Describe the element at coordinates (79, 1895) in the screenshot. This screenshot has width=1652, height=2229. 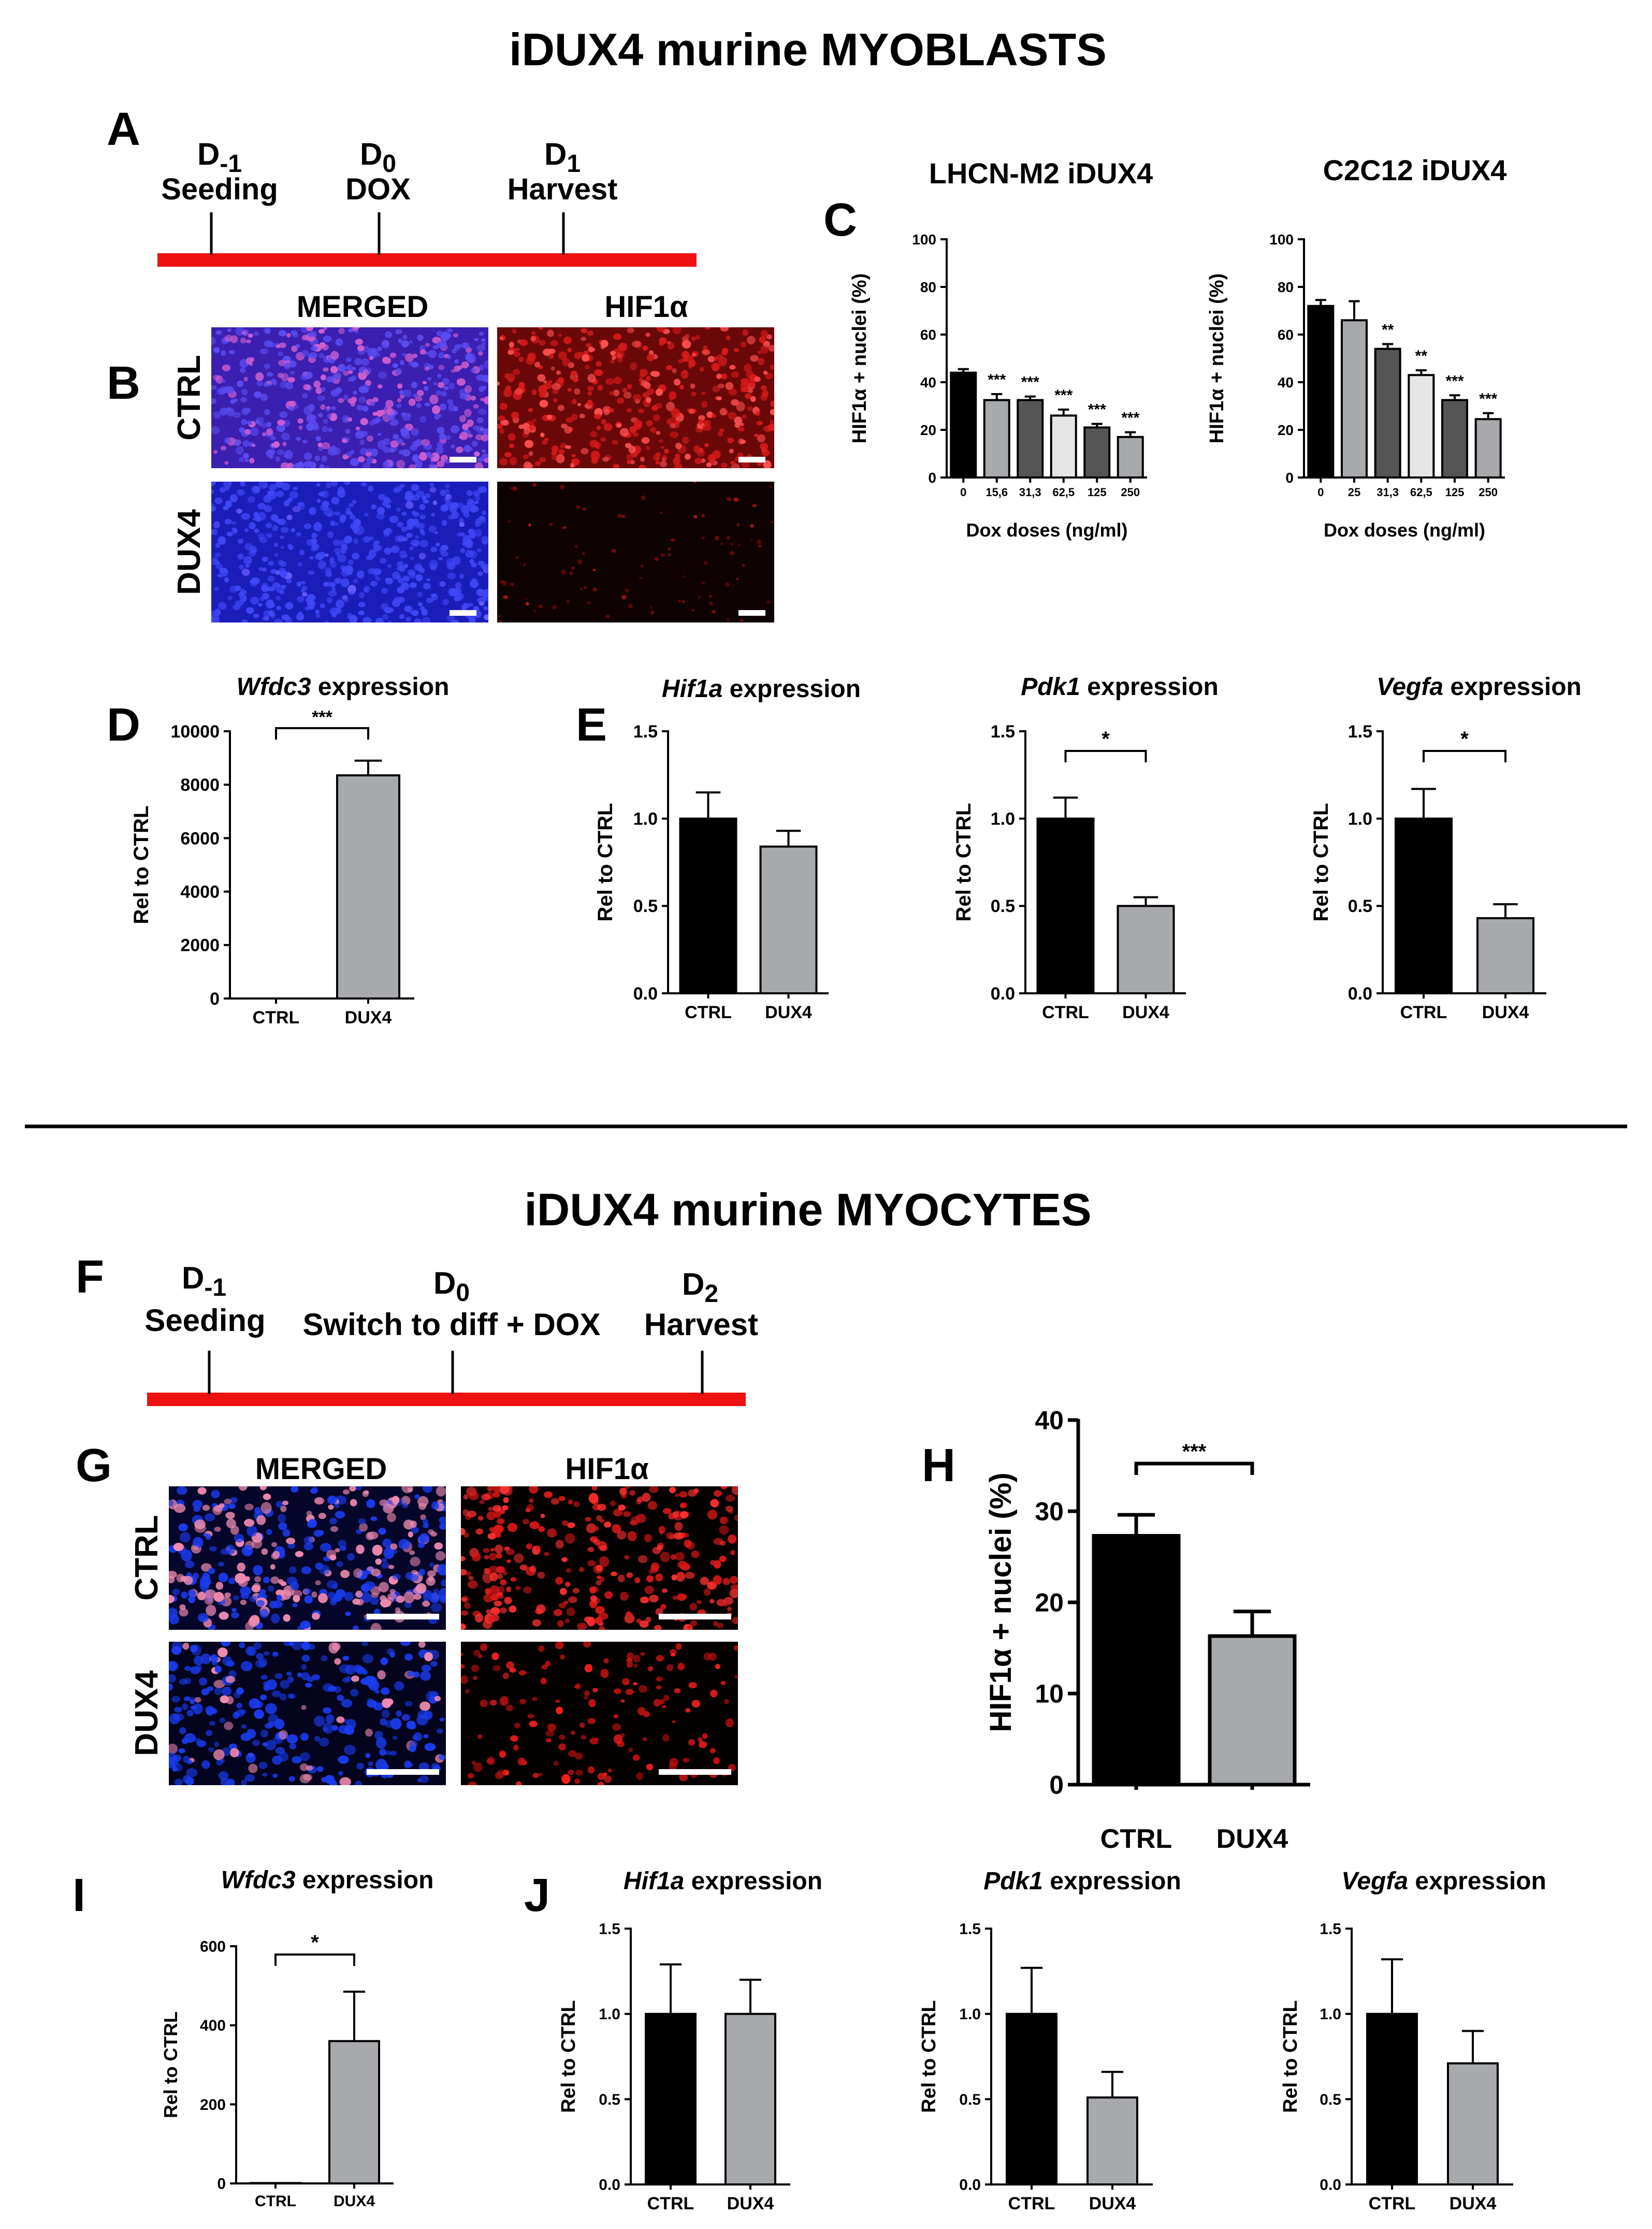
I see `panel-letter-I: I` at that location.